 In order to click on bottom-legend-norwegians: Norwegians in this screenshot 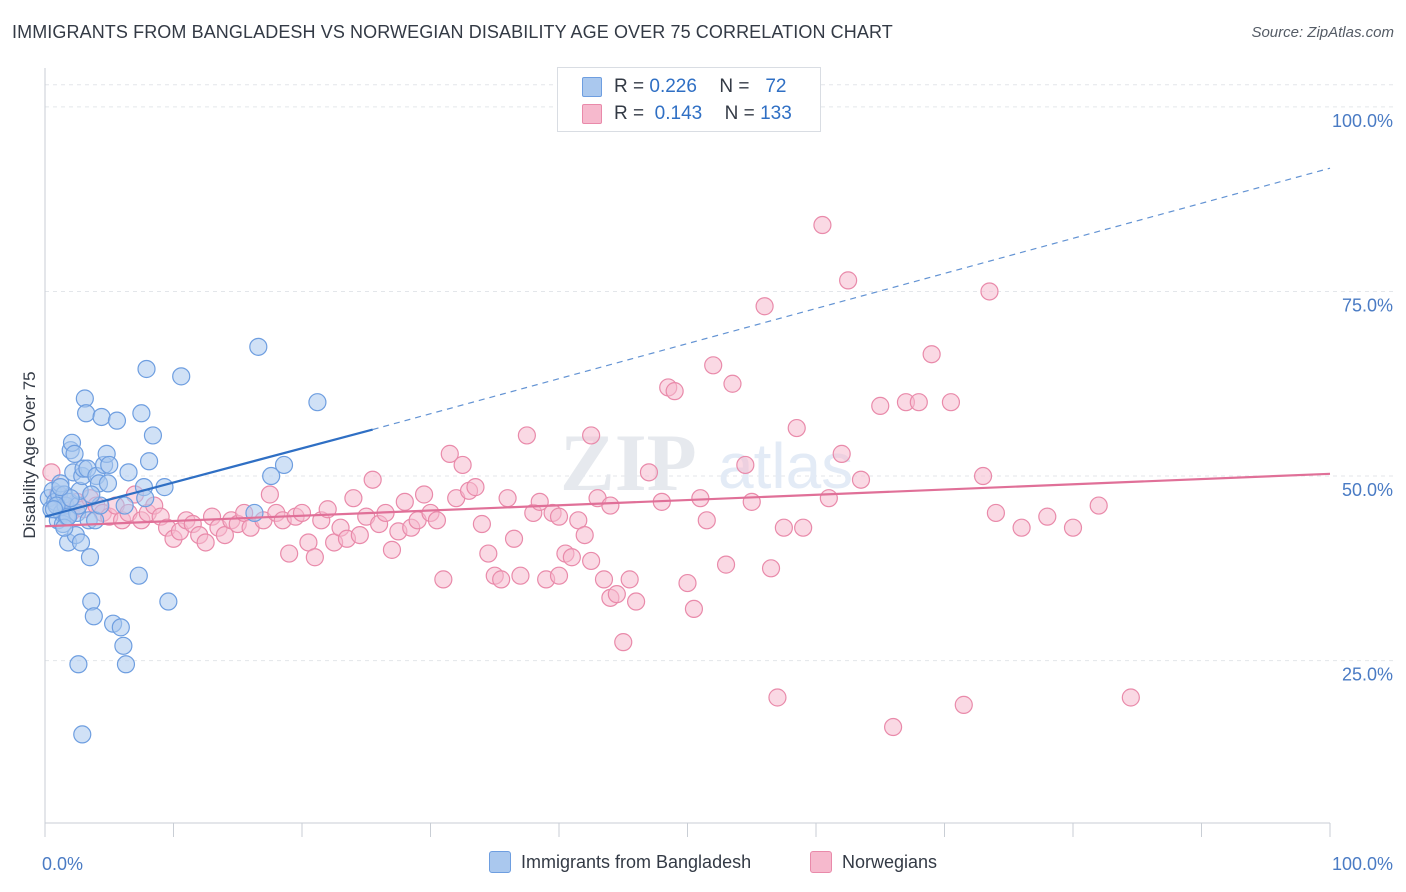, I will do `click(873, 862)`.